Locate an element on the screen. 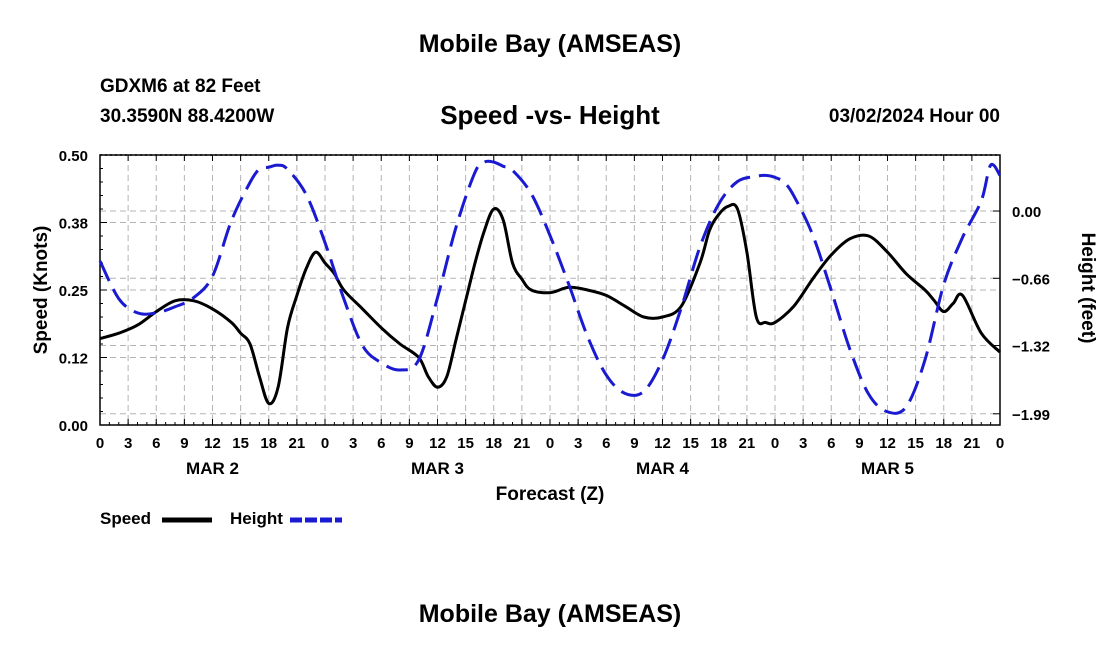 This screenshot has height=650, width=1100. x-day-label: MAR 2 is located at coordinates (212, 468).